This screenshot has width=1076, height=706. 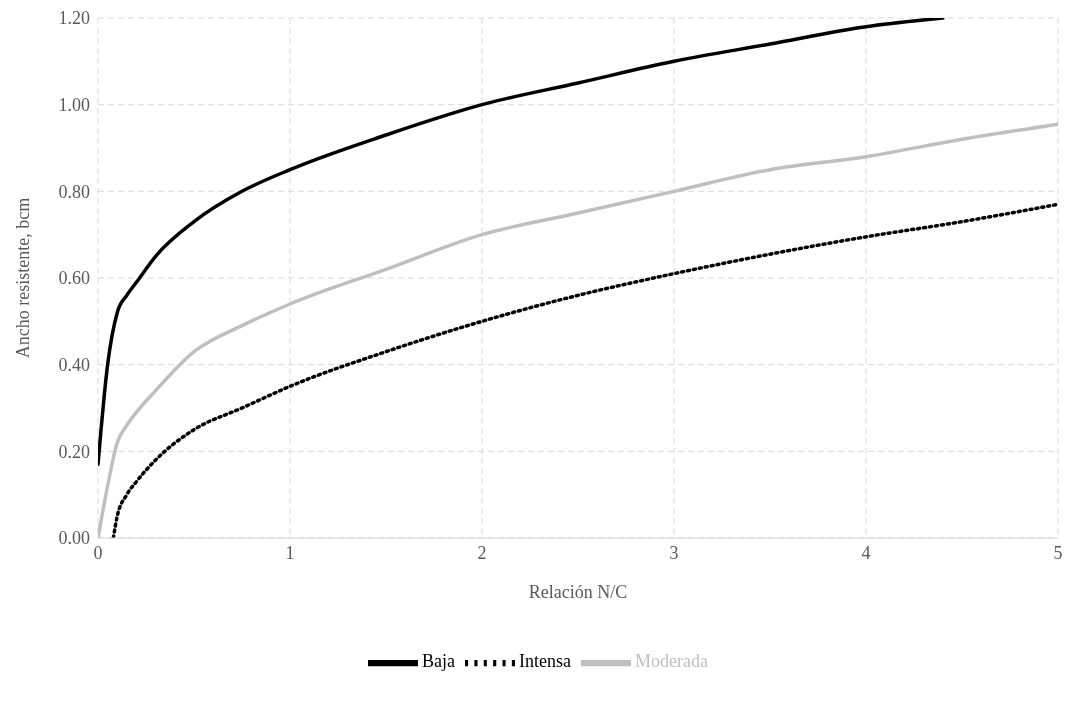 I want to click on x-tick-label: 1, so click(x=290, y=552).